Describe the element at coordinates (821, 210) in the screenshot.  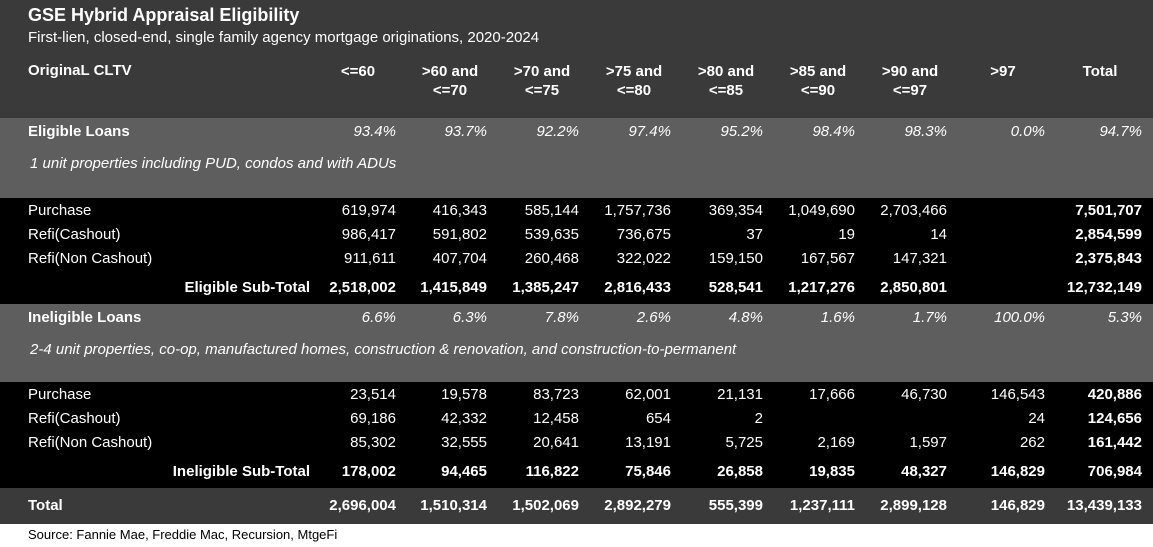
I see `table-cell: 1,049,690` at that location.